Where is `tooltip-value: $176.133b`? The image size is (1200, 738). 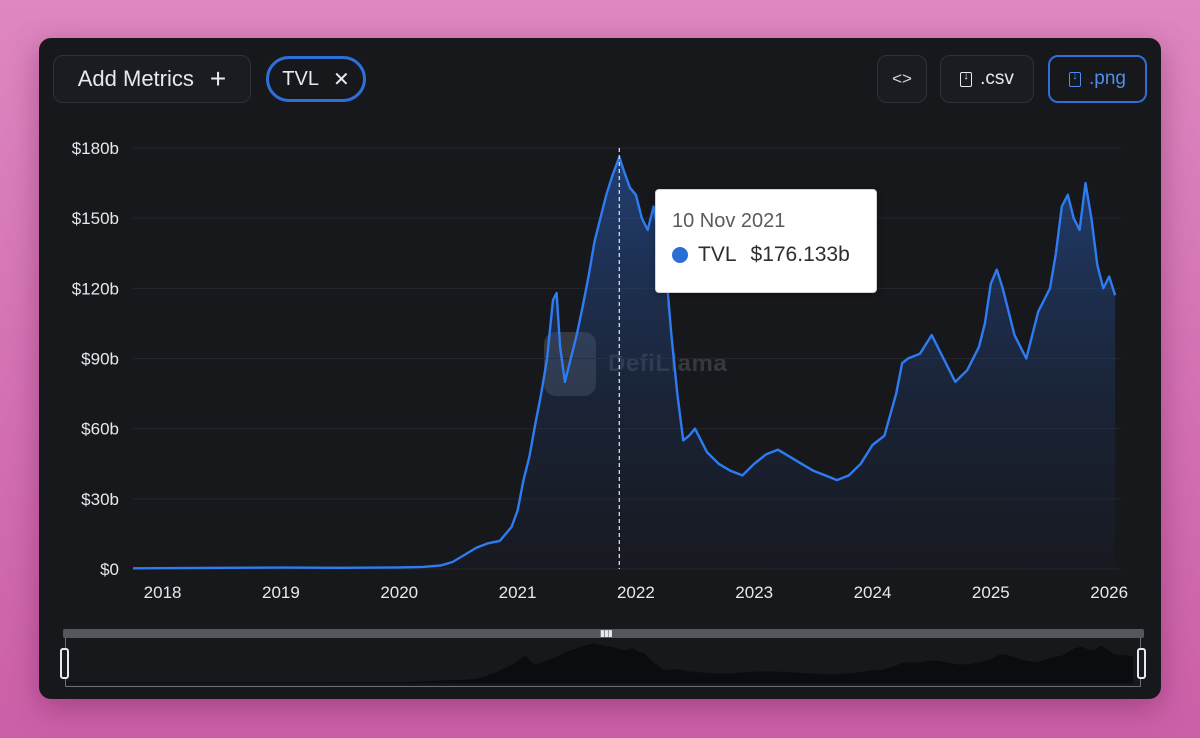
tooltip-value: $176.133b is located at coordinates (800, 254).